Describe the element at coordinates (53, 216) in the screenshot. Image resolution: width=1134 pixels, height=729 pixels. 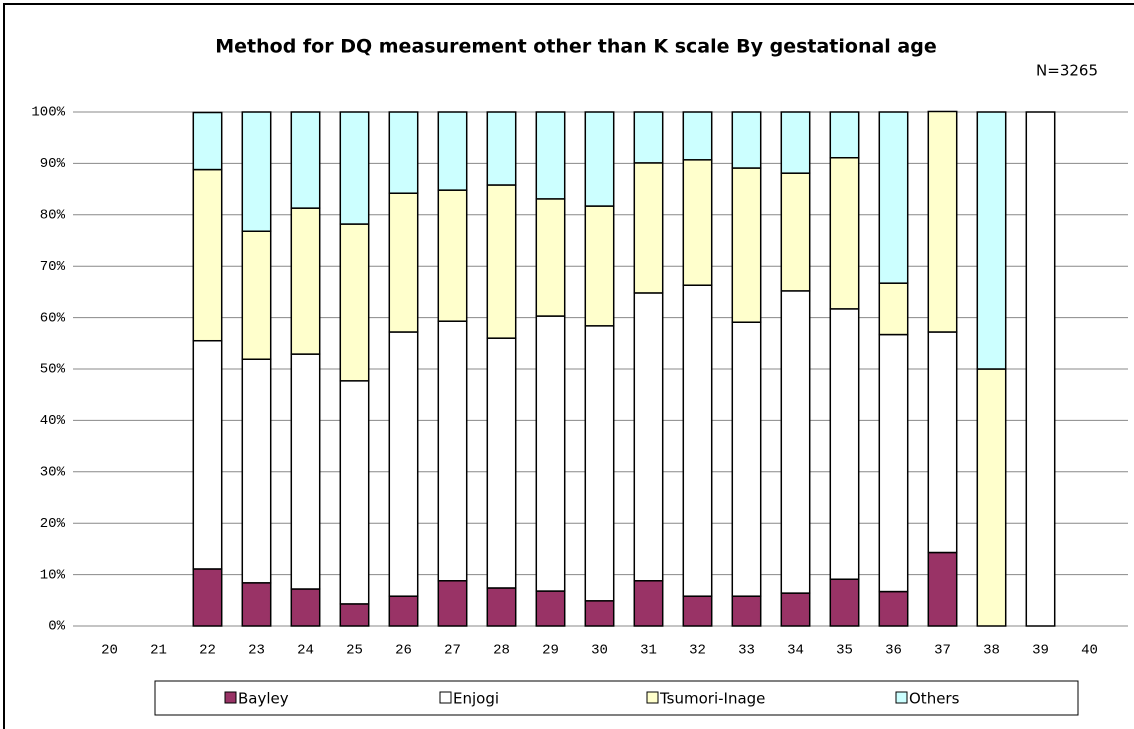
I see `y-tick-label: 80%` at that location.